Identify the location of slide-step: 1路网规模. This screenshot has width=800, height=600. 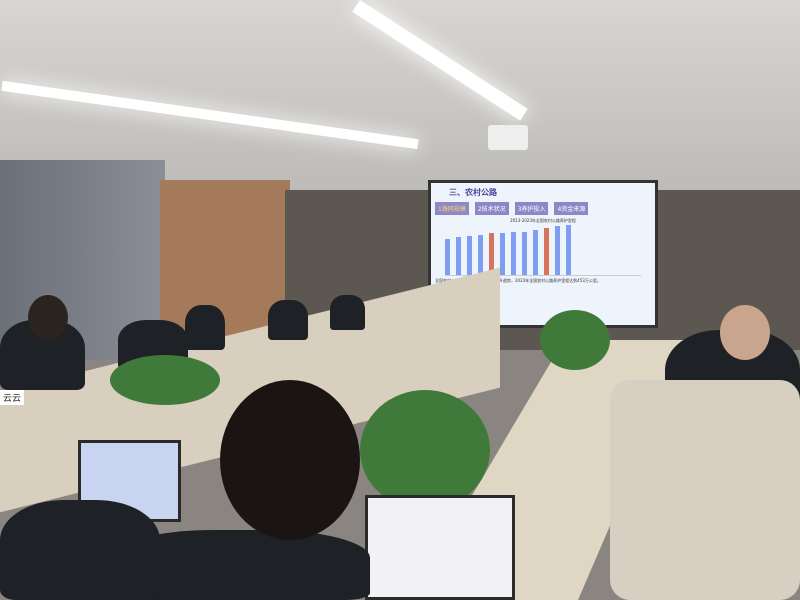
(452, 208).